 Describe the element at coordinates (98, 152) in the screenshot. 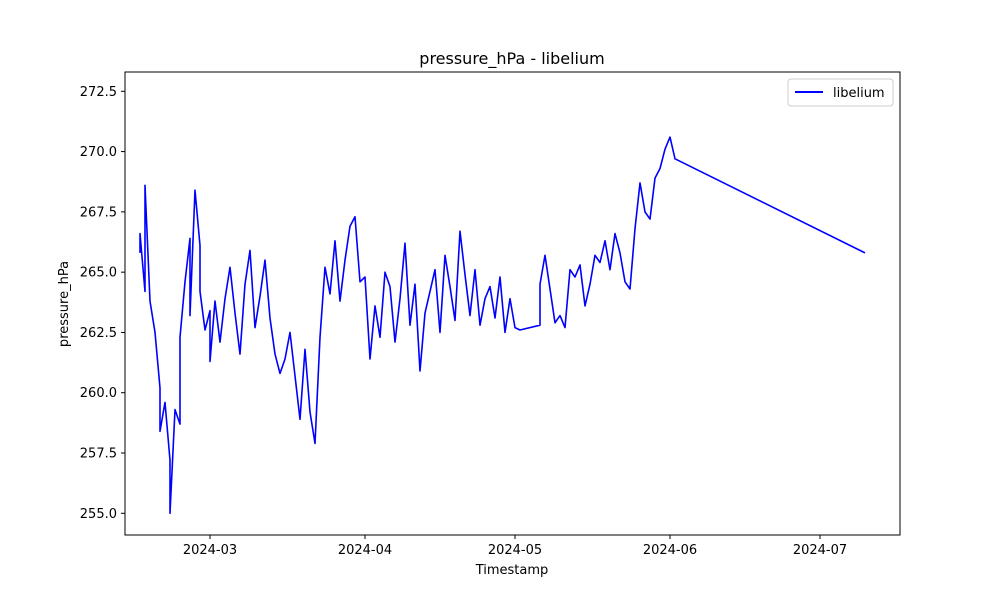

I see `y-tick-label: 270.0` at that location.